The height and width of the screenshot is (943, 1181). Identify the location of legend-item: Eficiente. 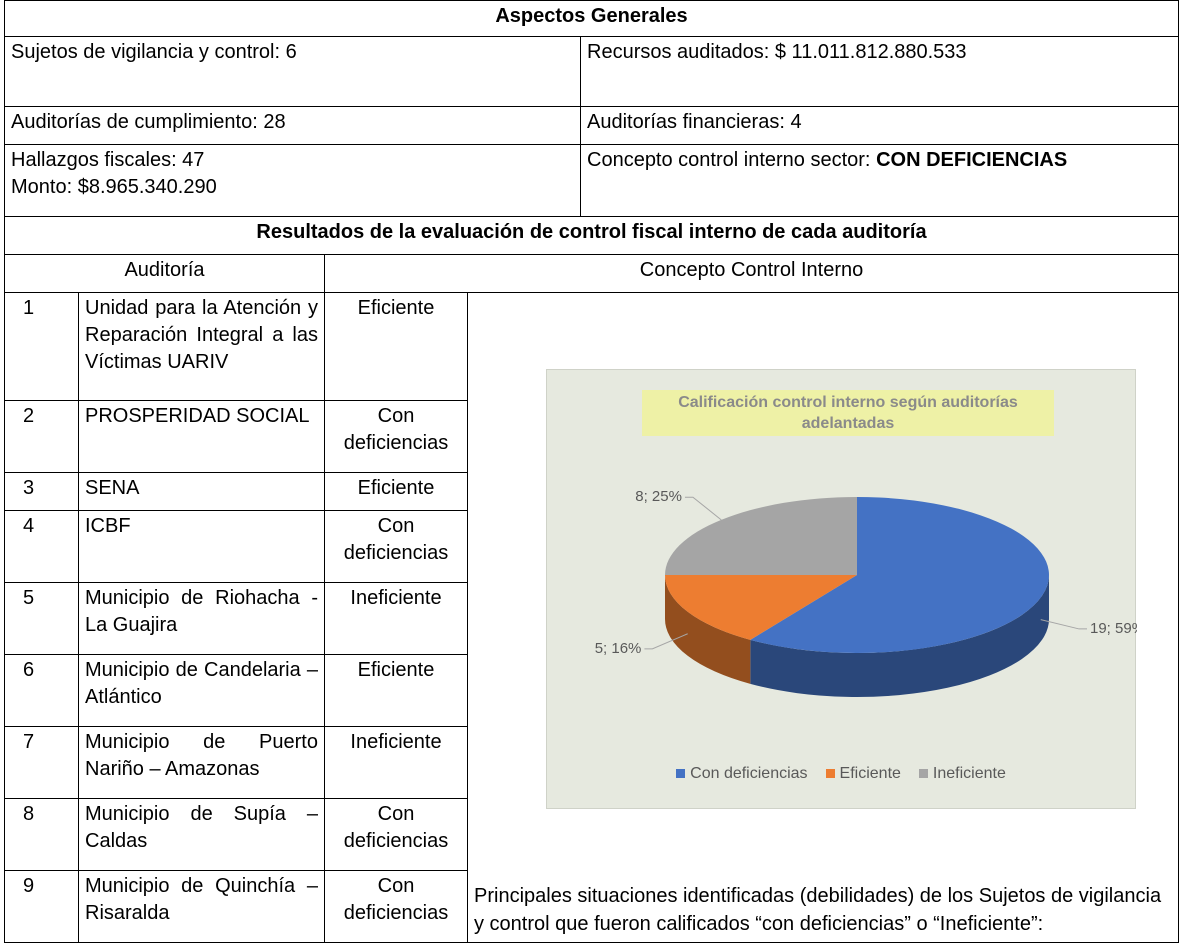
(863, 774).